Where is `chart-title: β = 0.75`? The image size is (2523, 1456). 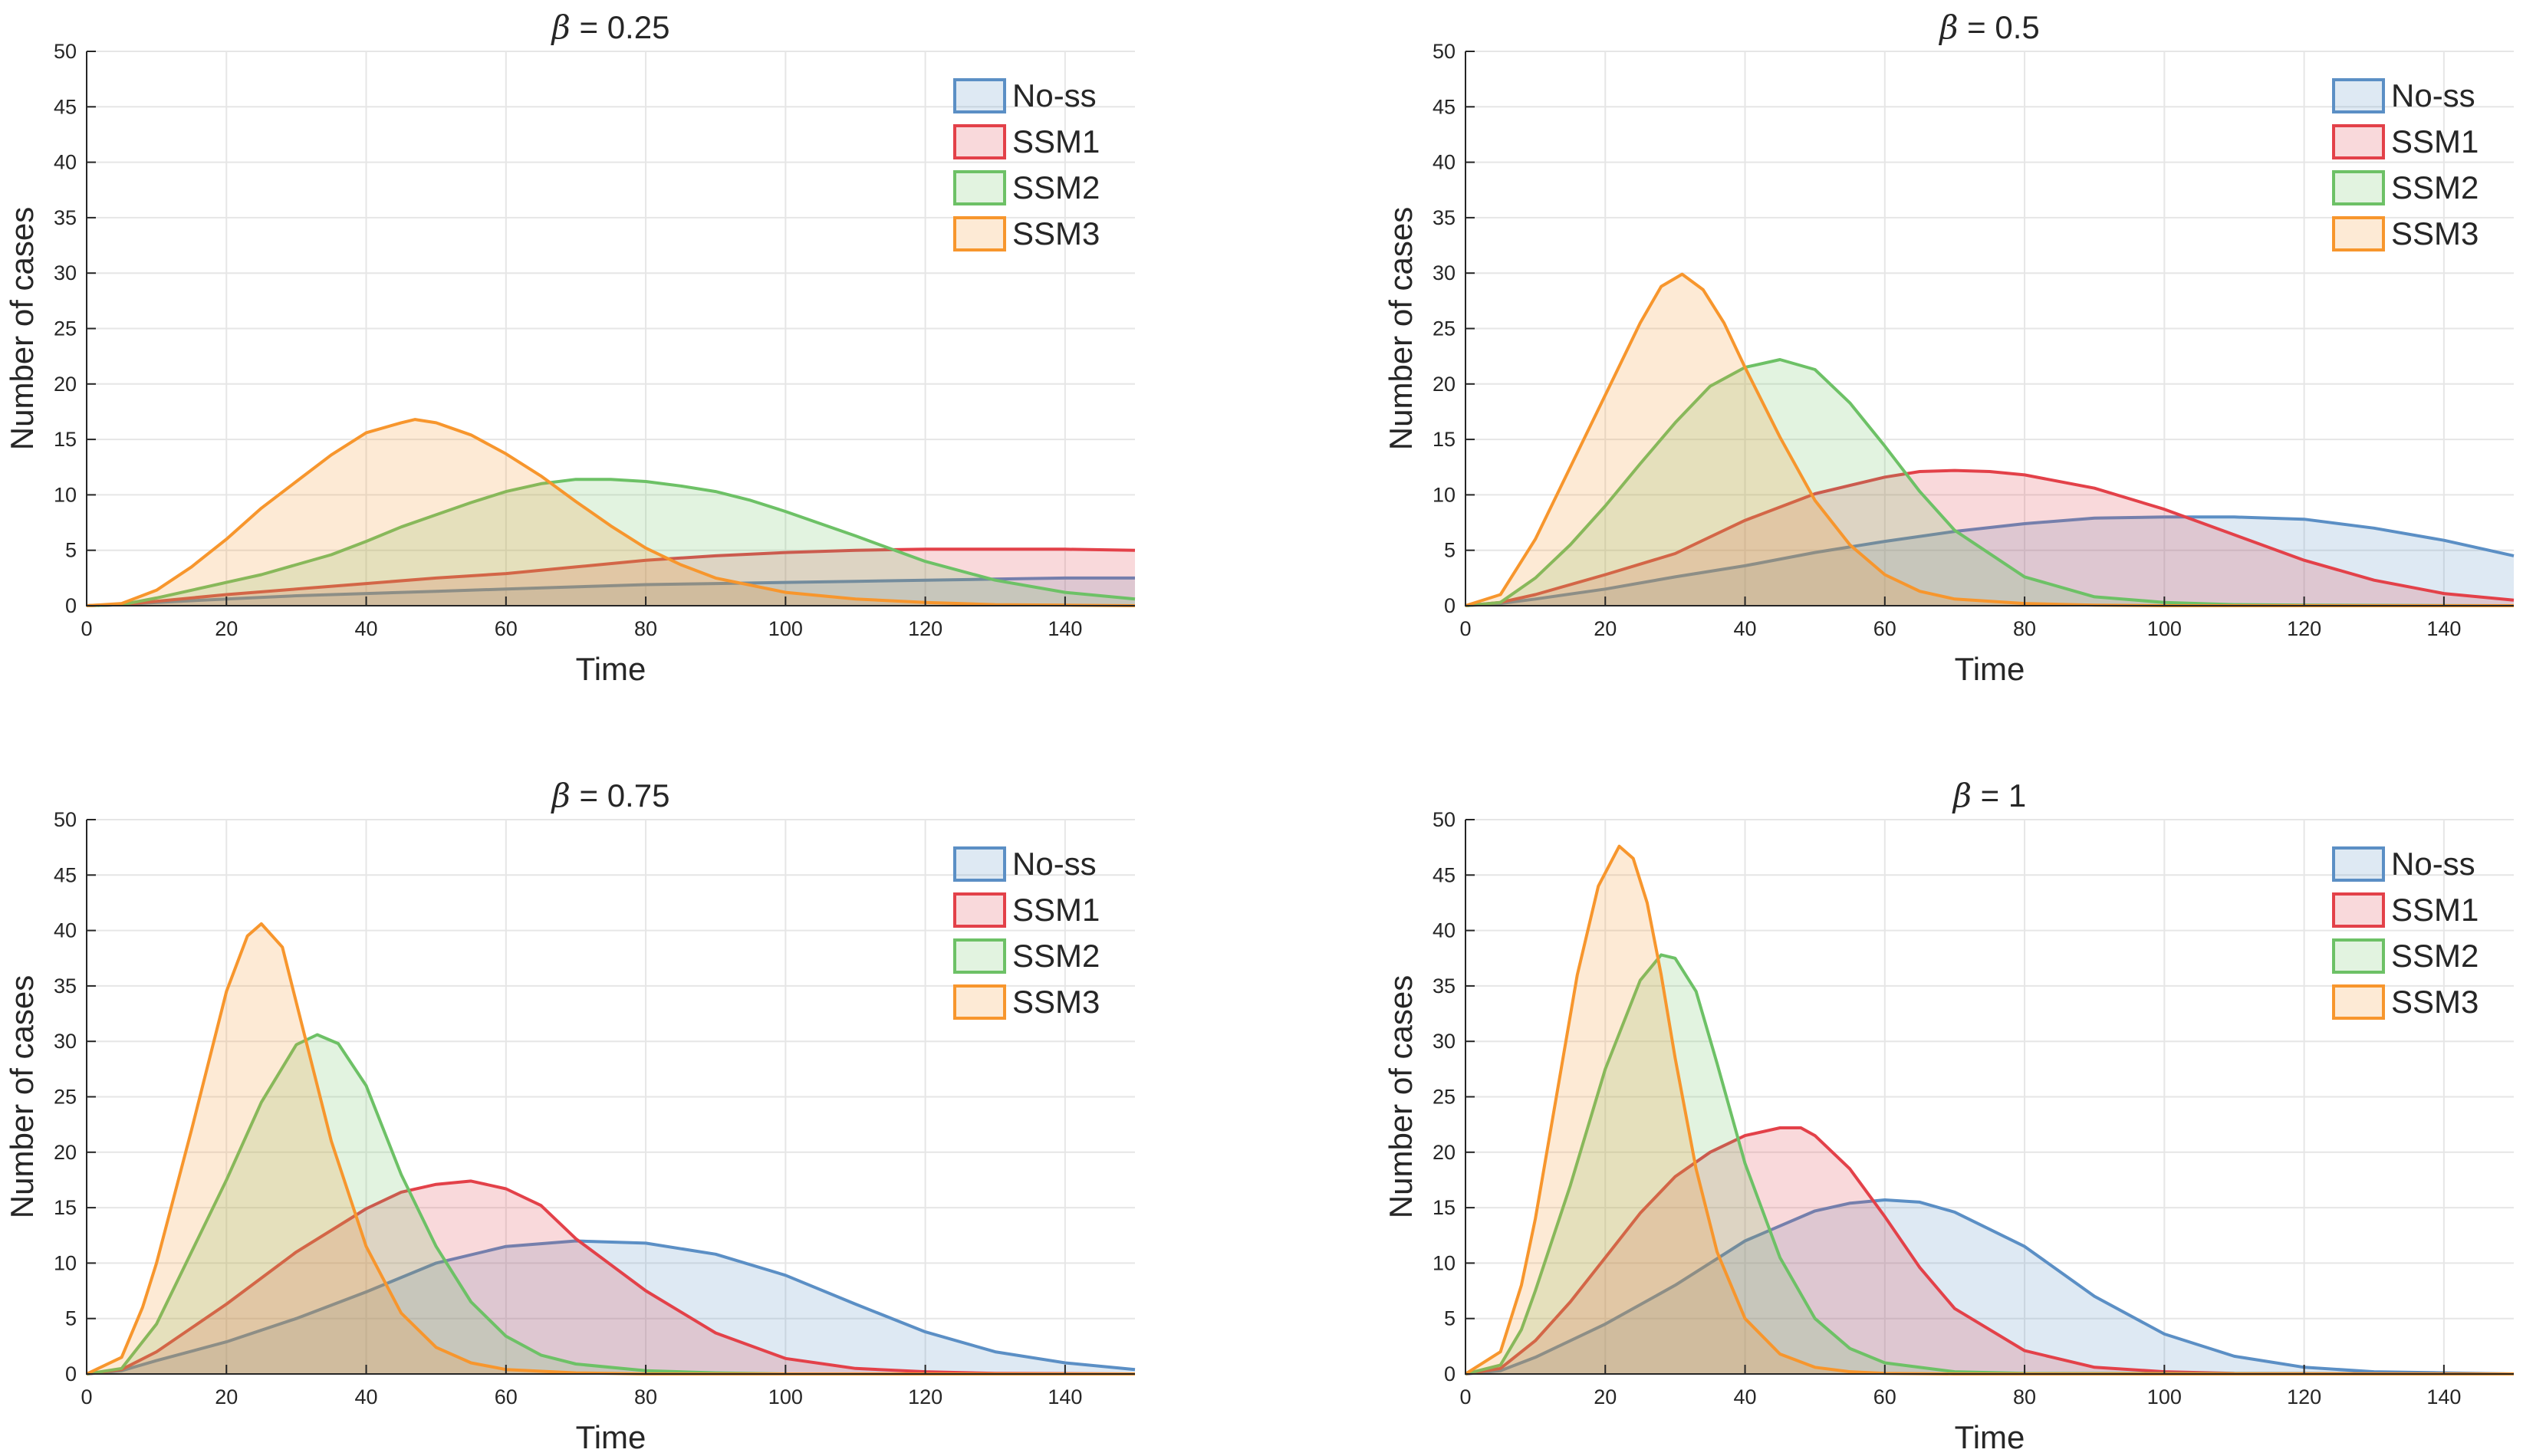 chart-title: β = 0.75 is located at coordinates (610, 795).